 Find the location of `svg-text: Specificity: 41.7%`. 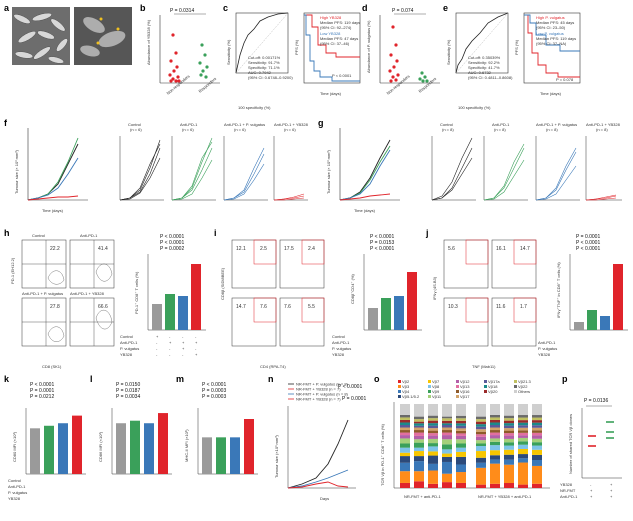

svg-text: Specificity: 41.7% is located at coordinates (484, 67).